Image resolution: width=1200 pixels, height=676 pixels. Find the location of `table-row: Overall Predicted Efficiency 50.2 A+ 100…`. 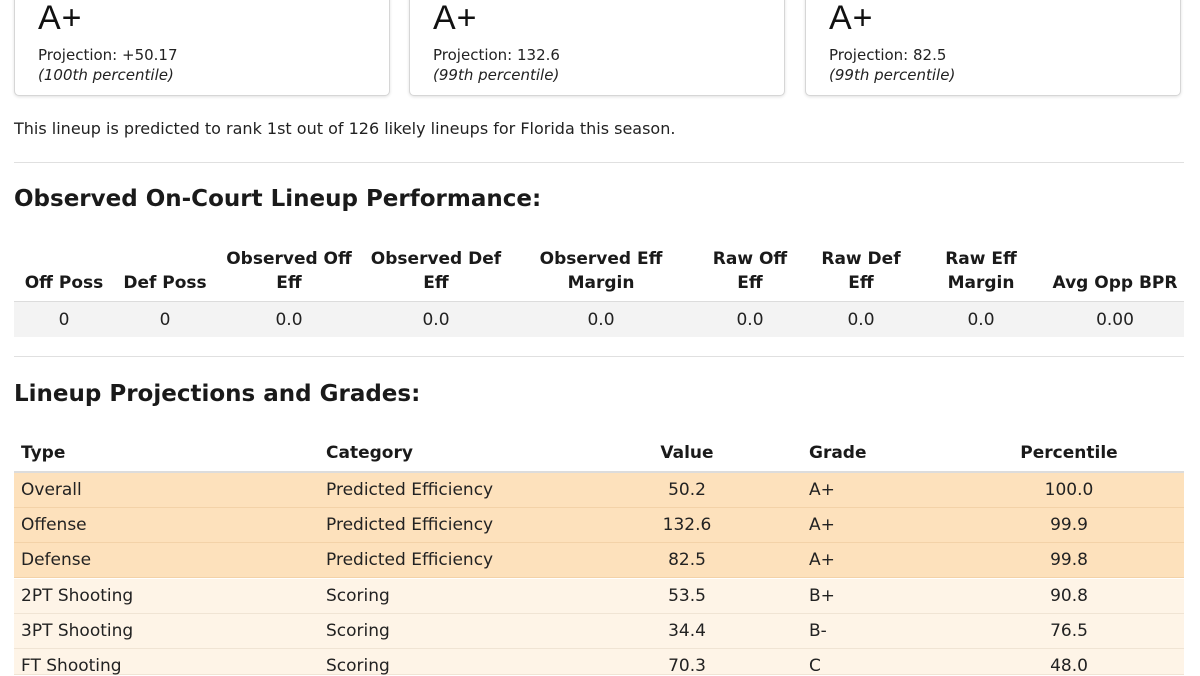

table-row: Overall Predicted Efficiency 50.2 A+ 100… is located at coordinates (599, 490).